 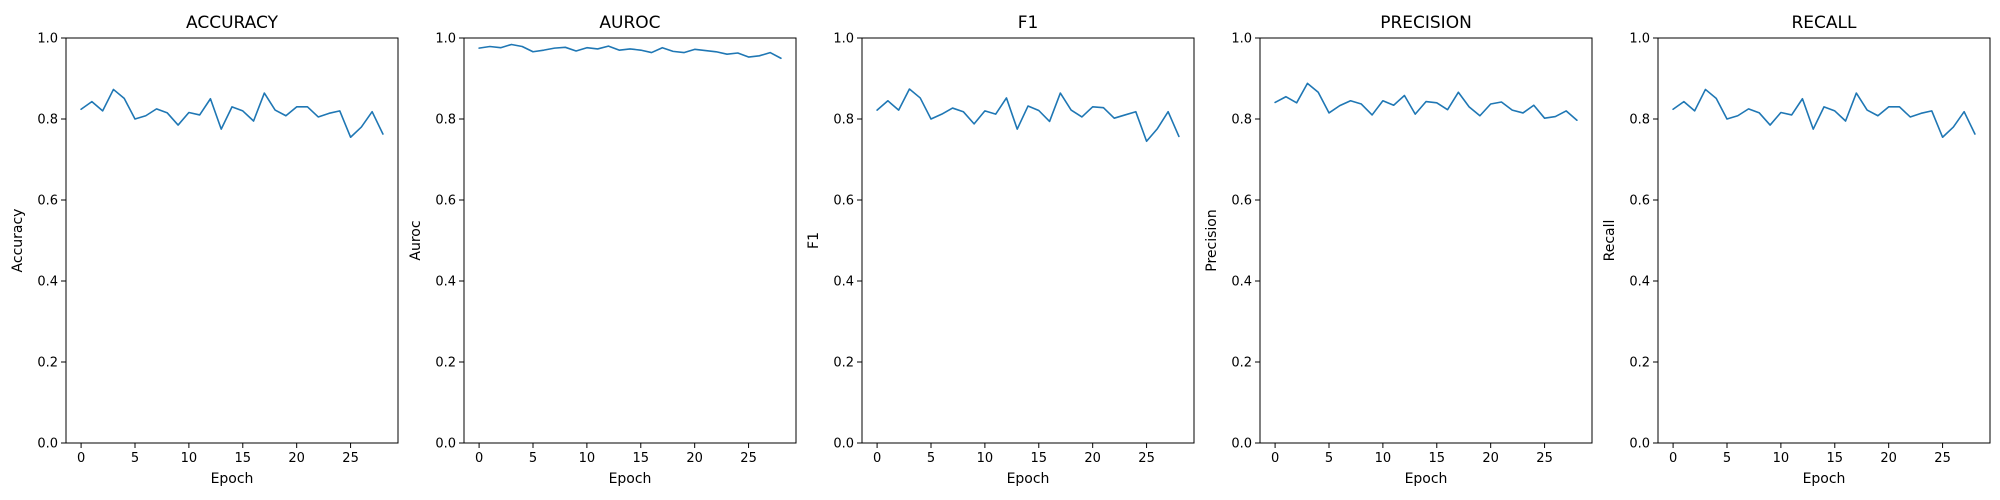 I want to click on accuracy-ytick-label: 0.4, so click(x=47, y=282).